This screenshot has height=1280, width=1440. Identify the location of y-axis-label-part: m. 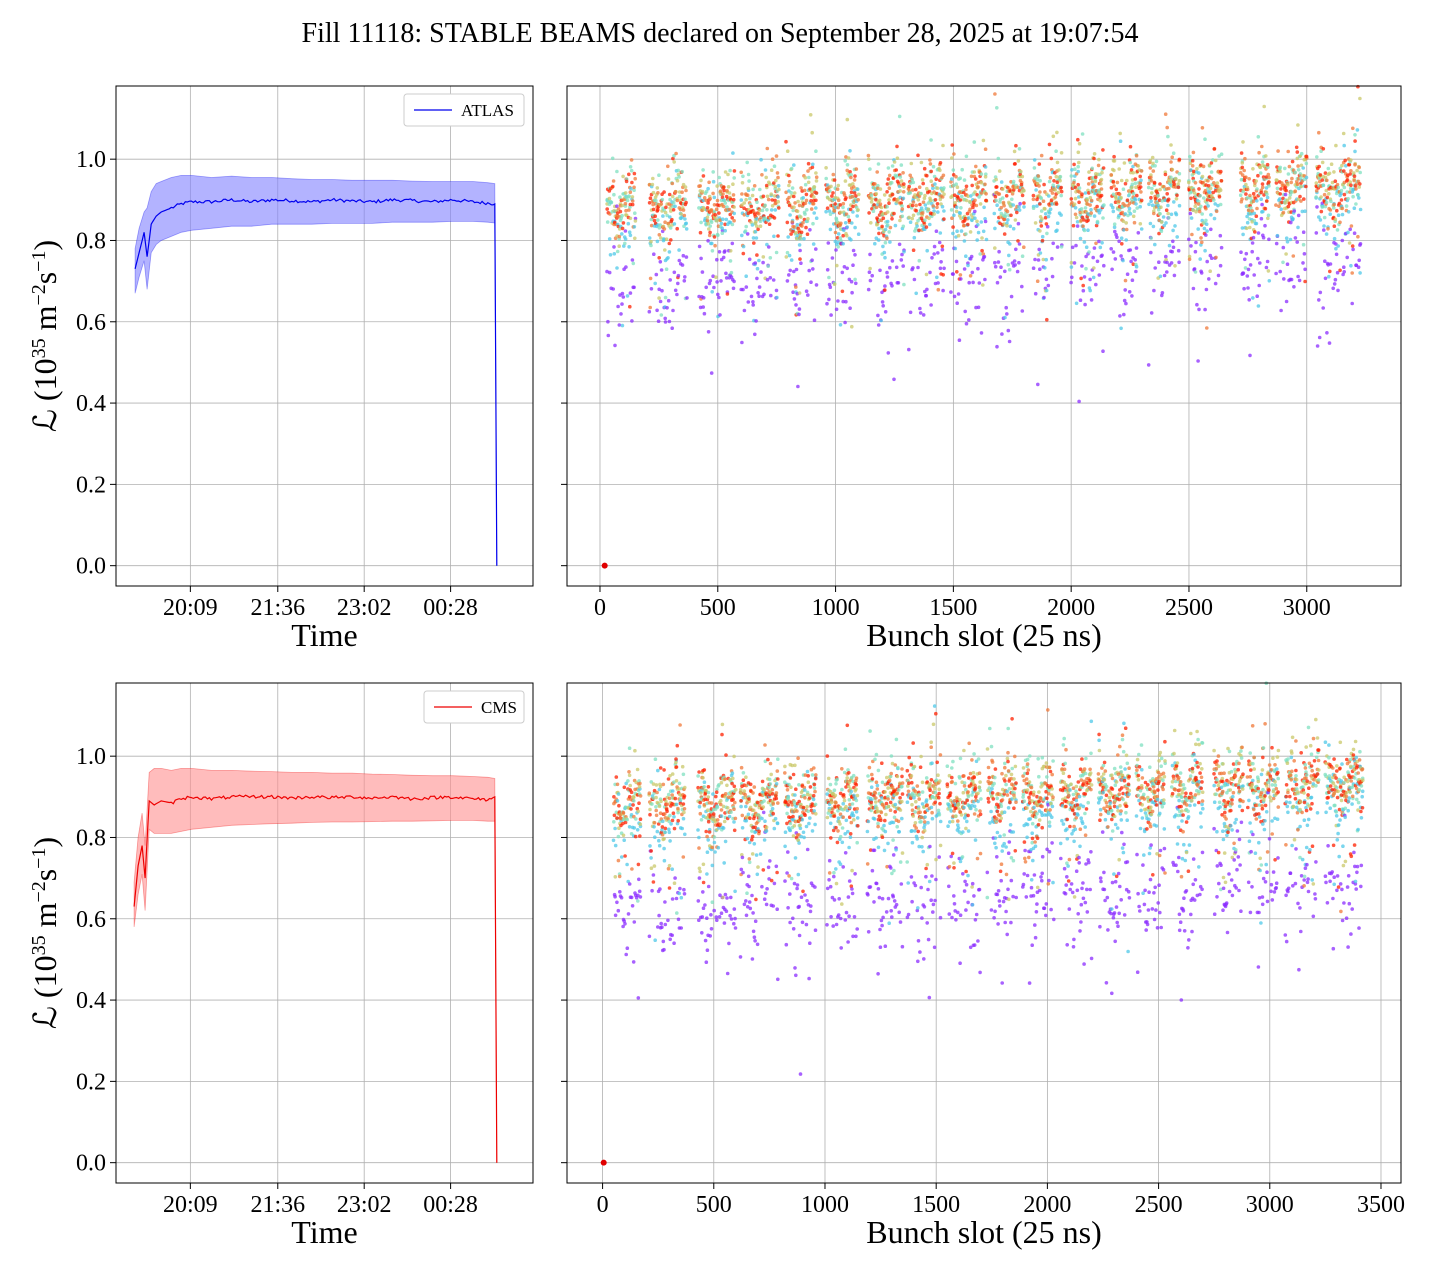
(45, 918).